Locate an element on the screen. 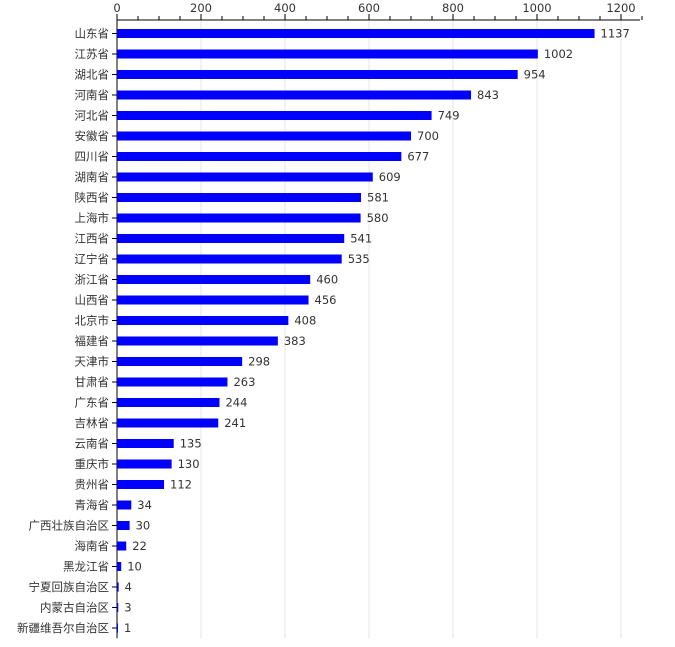 This screenshot has height=647, width=675. category-label: 内蒙古自治区 is located at coordinates (74, 608).